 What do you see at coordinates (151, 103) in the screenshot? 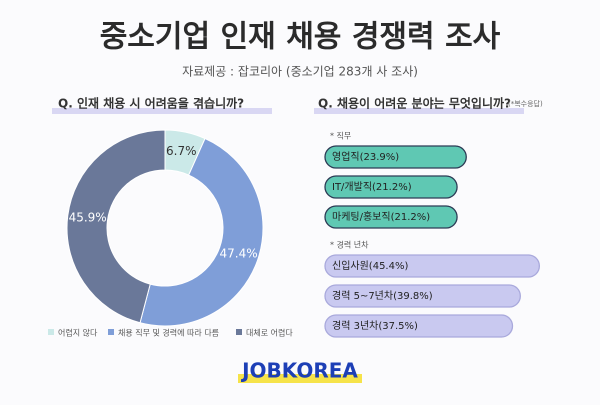
I see `chart-title: Q. 인재 채용 시 어려움을 겪습니까?` at bounding box center [151, 103].